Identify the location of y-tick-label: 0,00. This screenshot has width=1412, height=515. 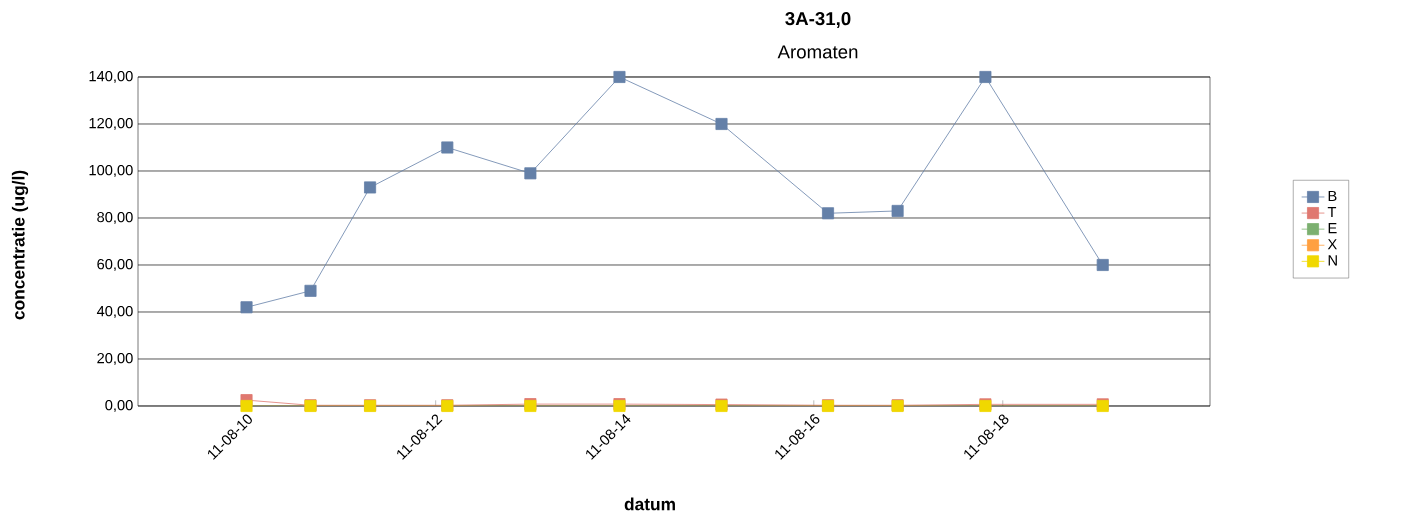
(119, 406).